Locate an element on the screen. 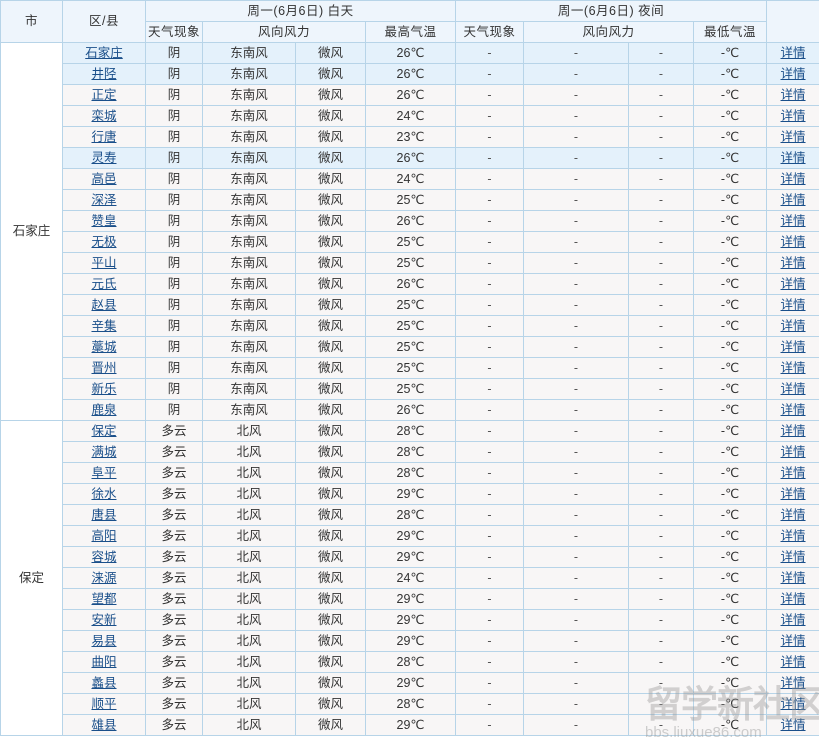  county-link: 辛集 is located at coordinates (104, 325).